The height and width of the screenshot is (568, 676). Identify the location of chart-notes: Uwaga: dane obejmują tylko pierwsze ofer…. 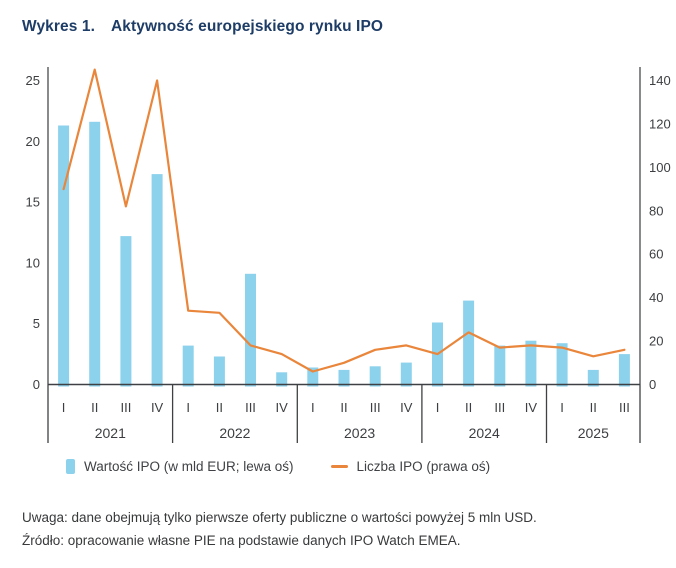
(279, 529).